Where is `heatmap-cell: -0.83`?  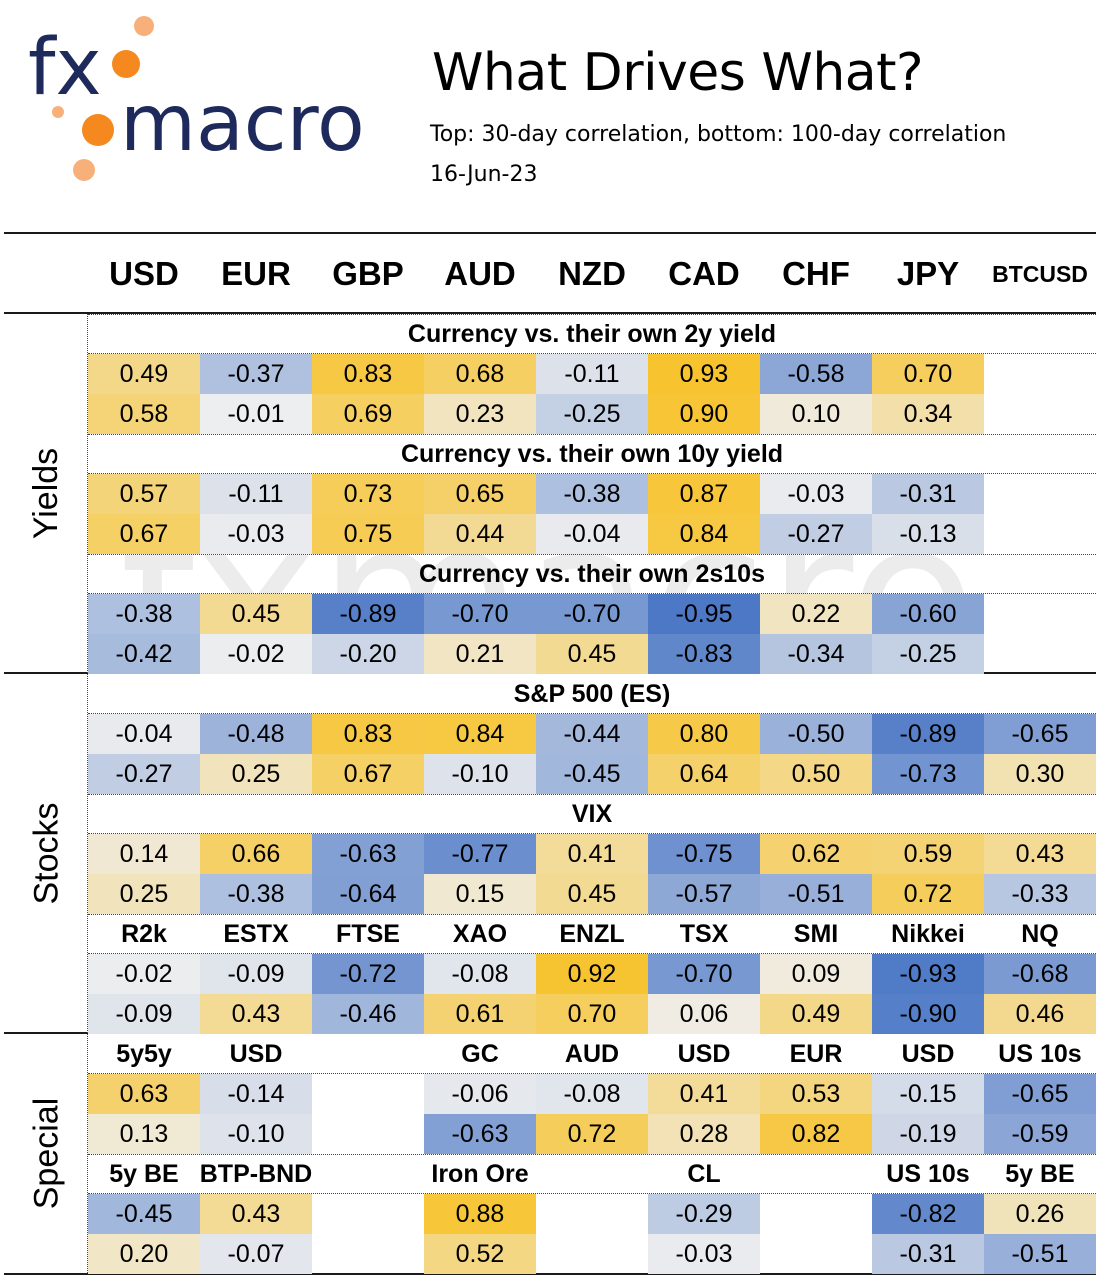 heatmap-cell: -0.83 is located at coordinates (704, 654).